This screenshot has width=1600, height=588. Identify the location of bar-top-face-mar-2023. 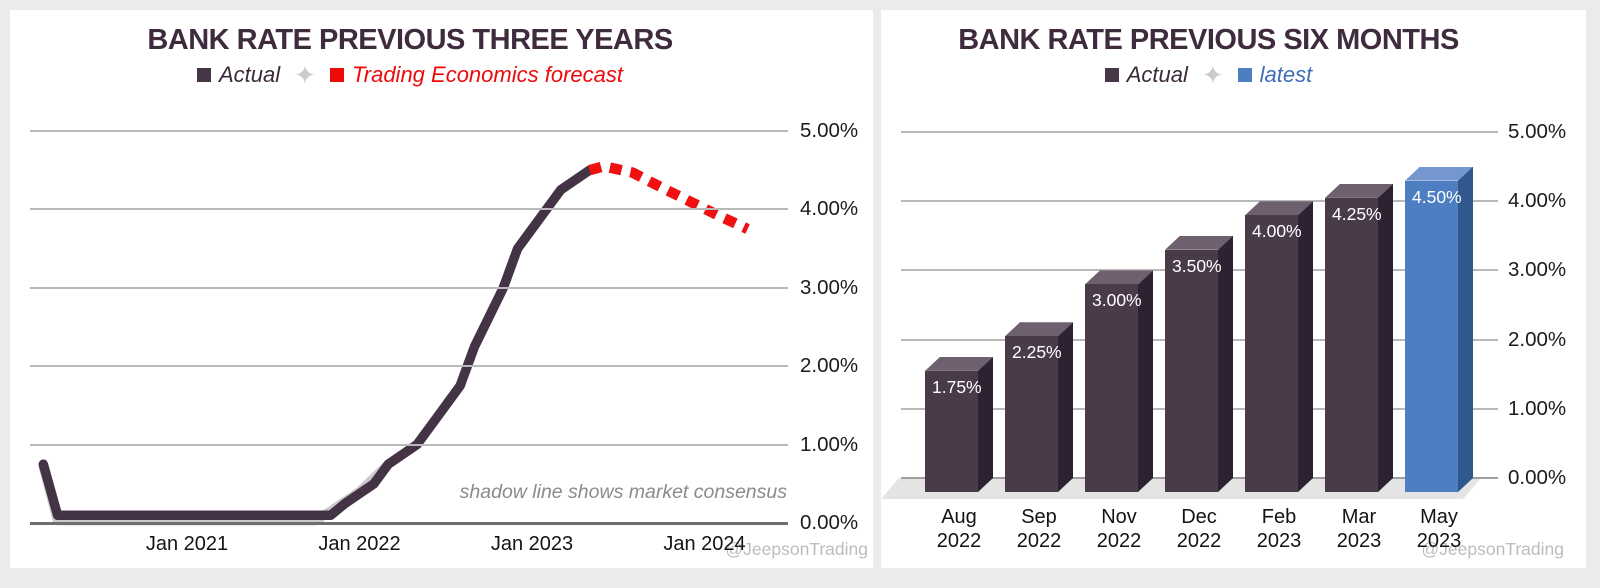
(1359, 190).